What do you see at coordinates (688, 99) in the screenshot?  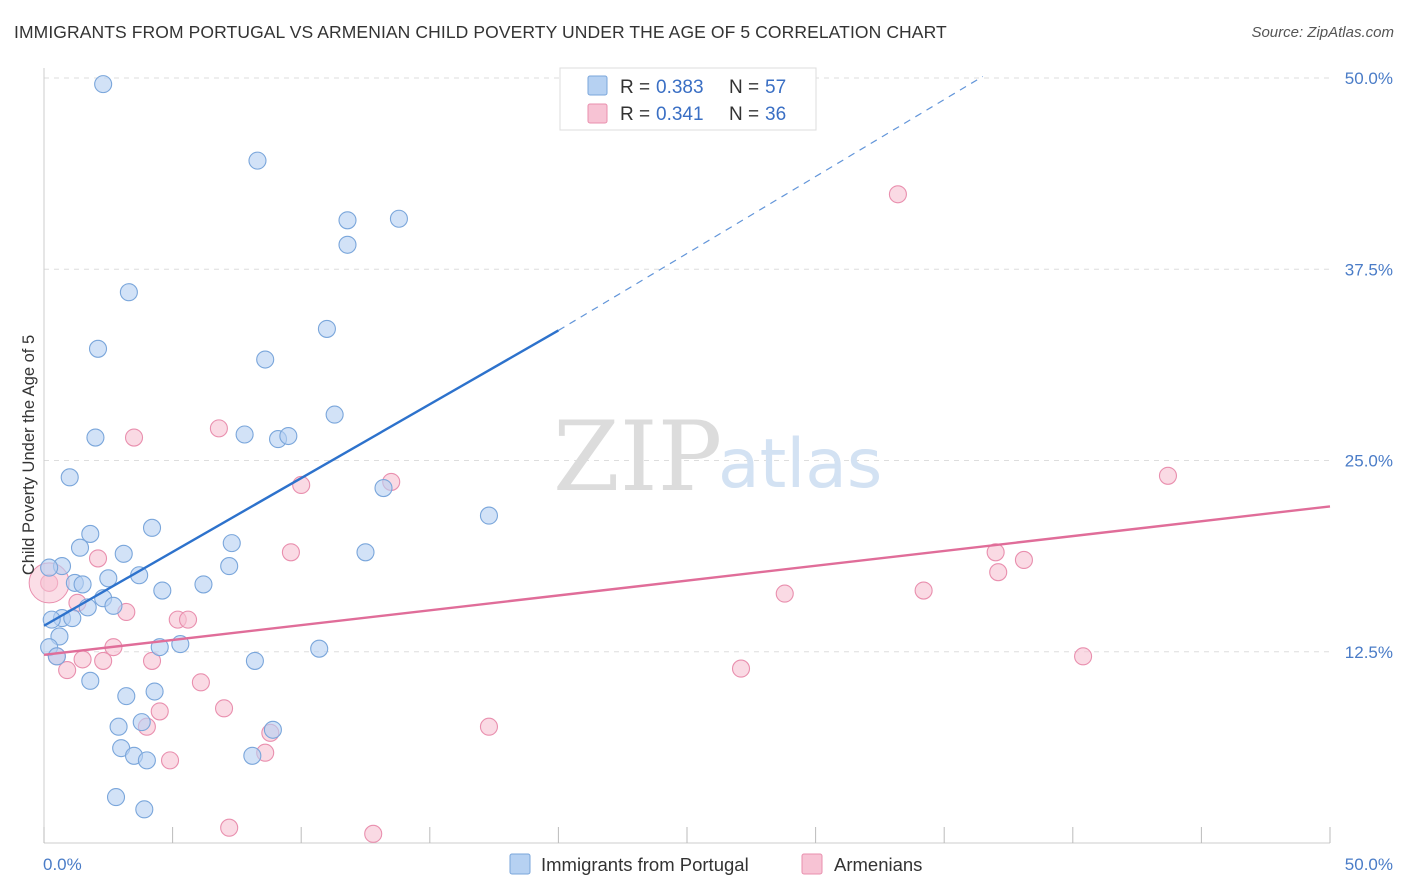 I see `correlation-legend: R = 0.383 N = 57 R = 0.341 N = 36` at bounding box center [688, 99].